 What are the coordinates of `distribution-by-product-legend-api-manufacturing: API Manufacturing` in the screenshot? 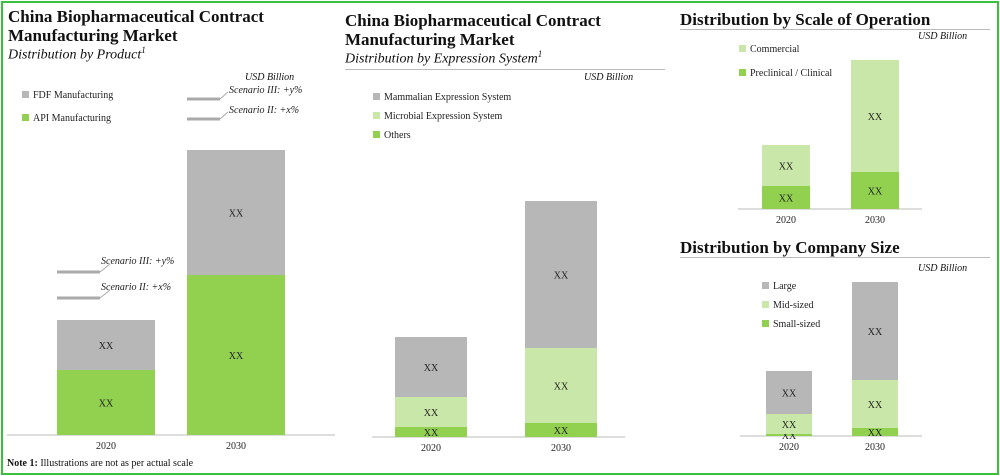 It's located at (72, 118).